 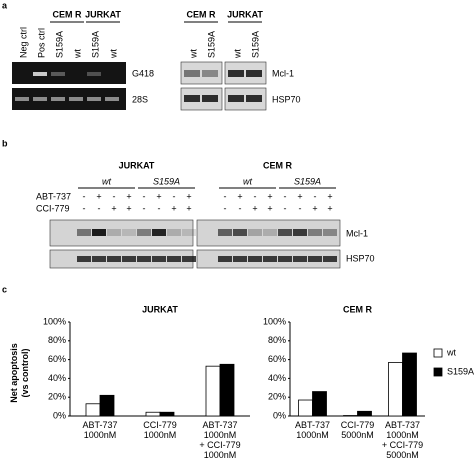 What do you see at coordinates (41, 43) in the screenshot?
I see `lane-label: Pos ctrl` at bounding box center [41, 43].